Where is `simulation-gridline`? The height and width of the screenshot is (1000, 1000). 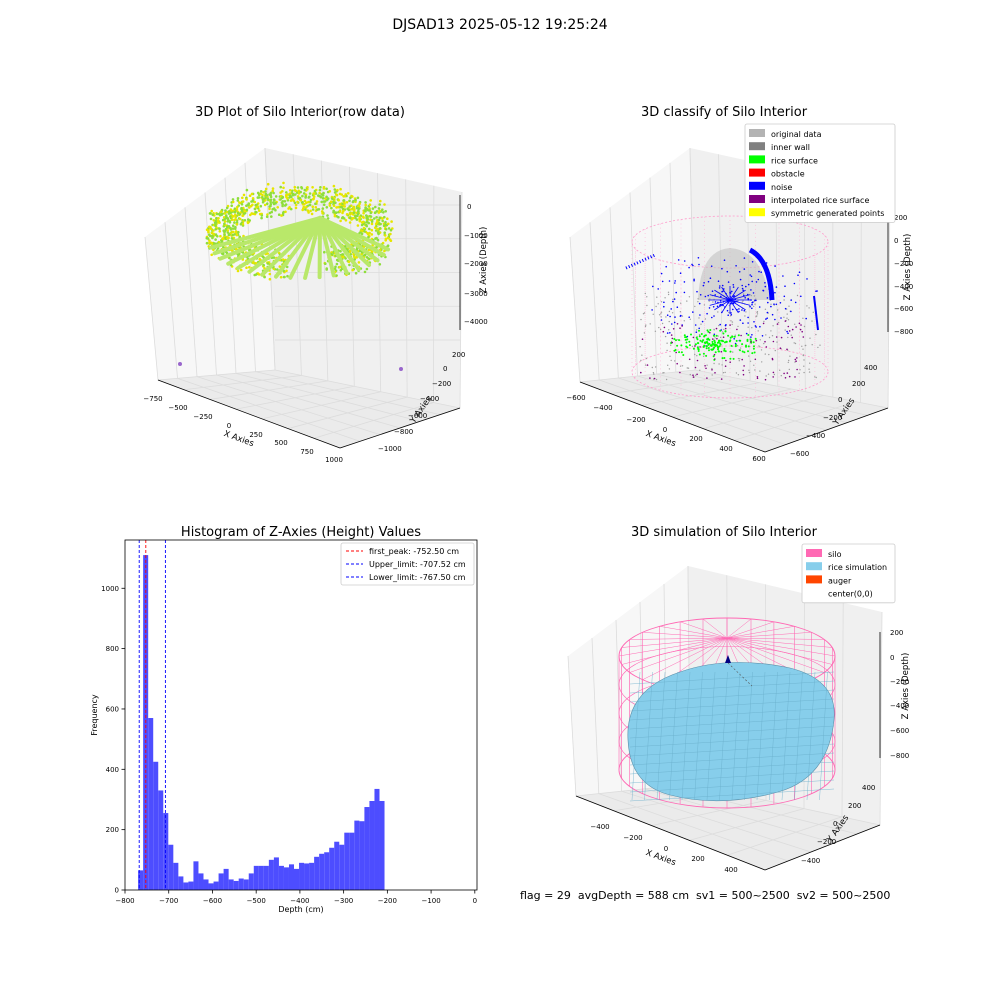 simulation-gridline is located at coordinates (785, 836).